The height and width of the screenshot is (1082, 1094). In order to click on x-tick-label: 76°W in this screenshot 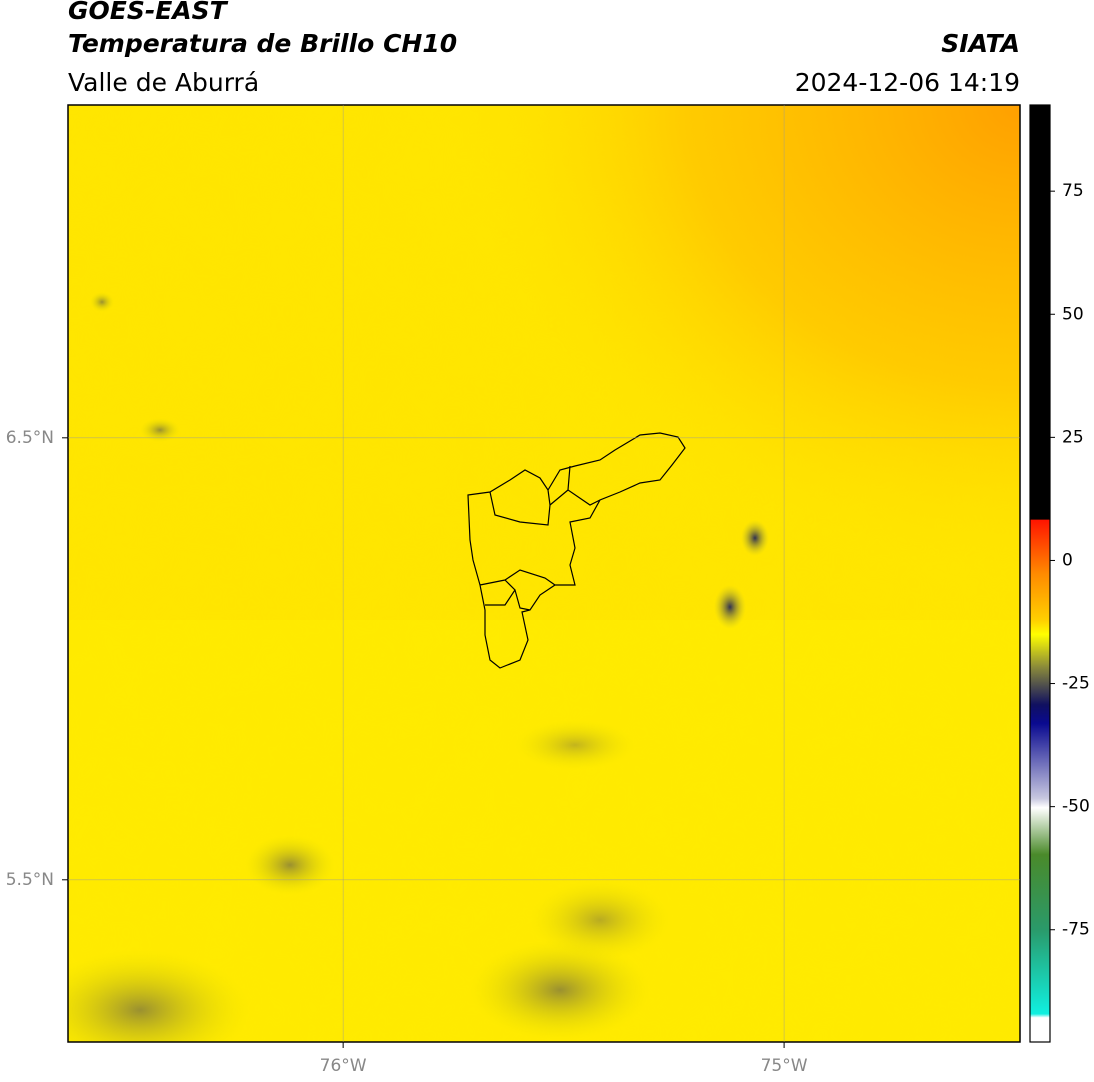, I will do `click(343, 1066)`.